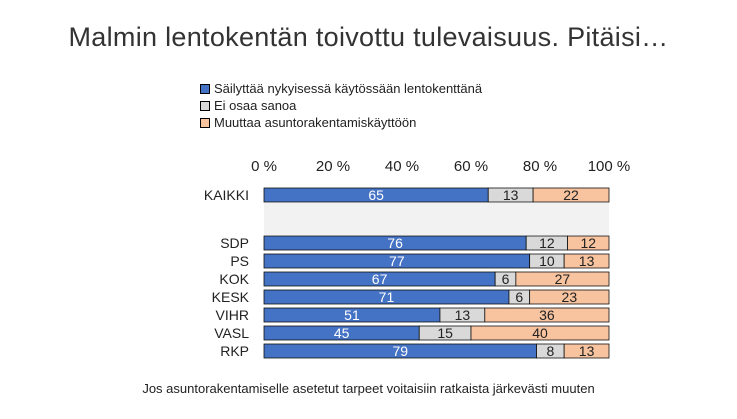  What do you see at coordinates (342, 333) in the screenshot?
I see `data-label: 45` at bounding box center [342, 333].